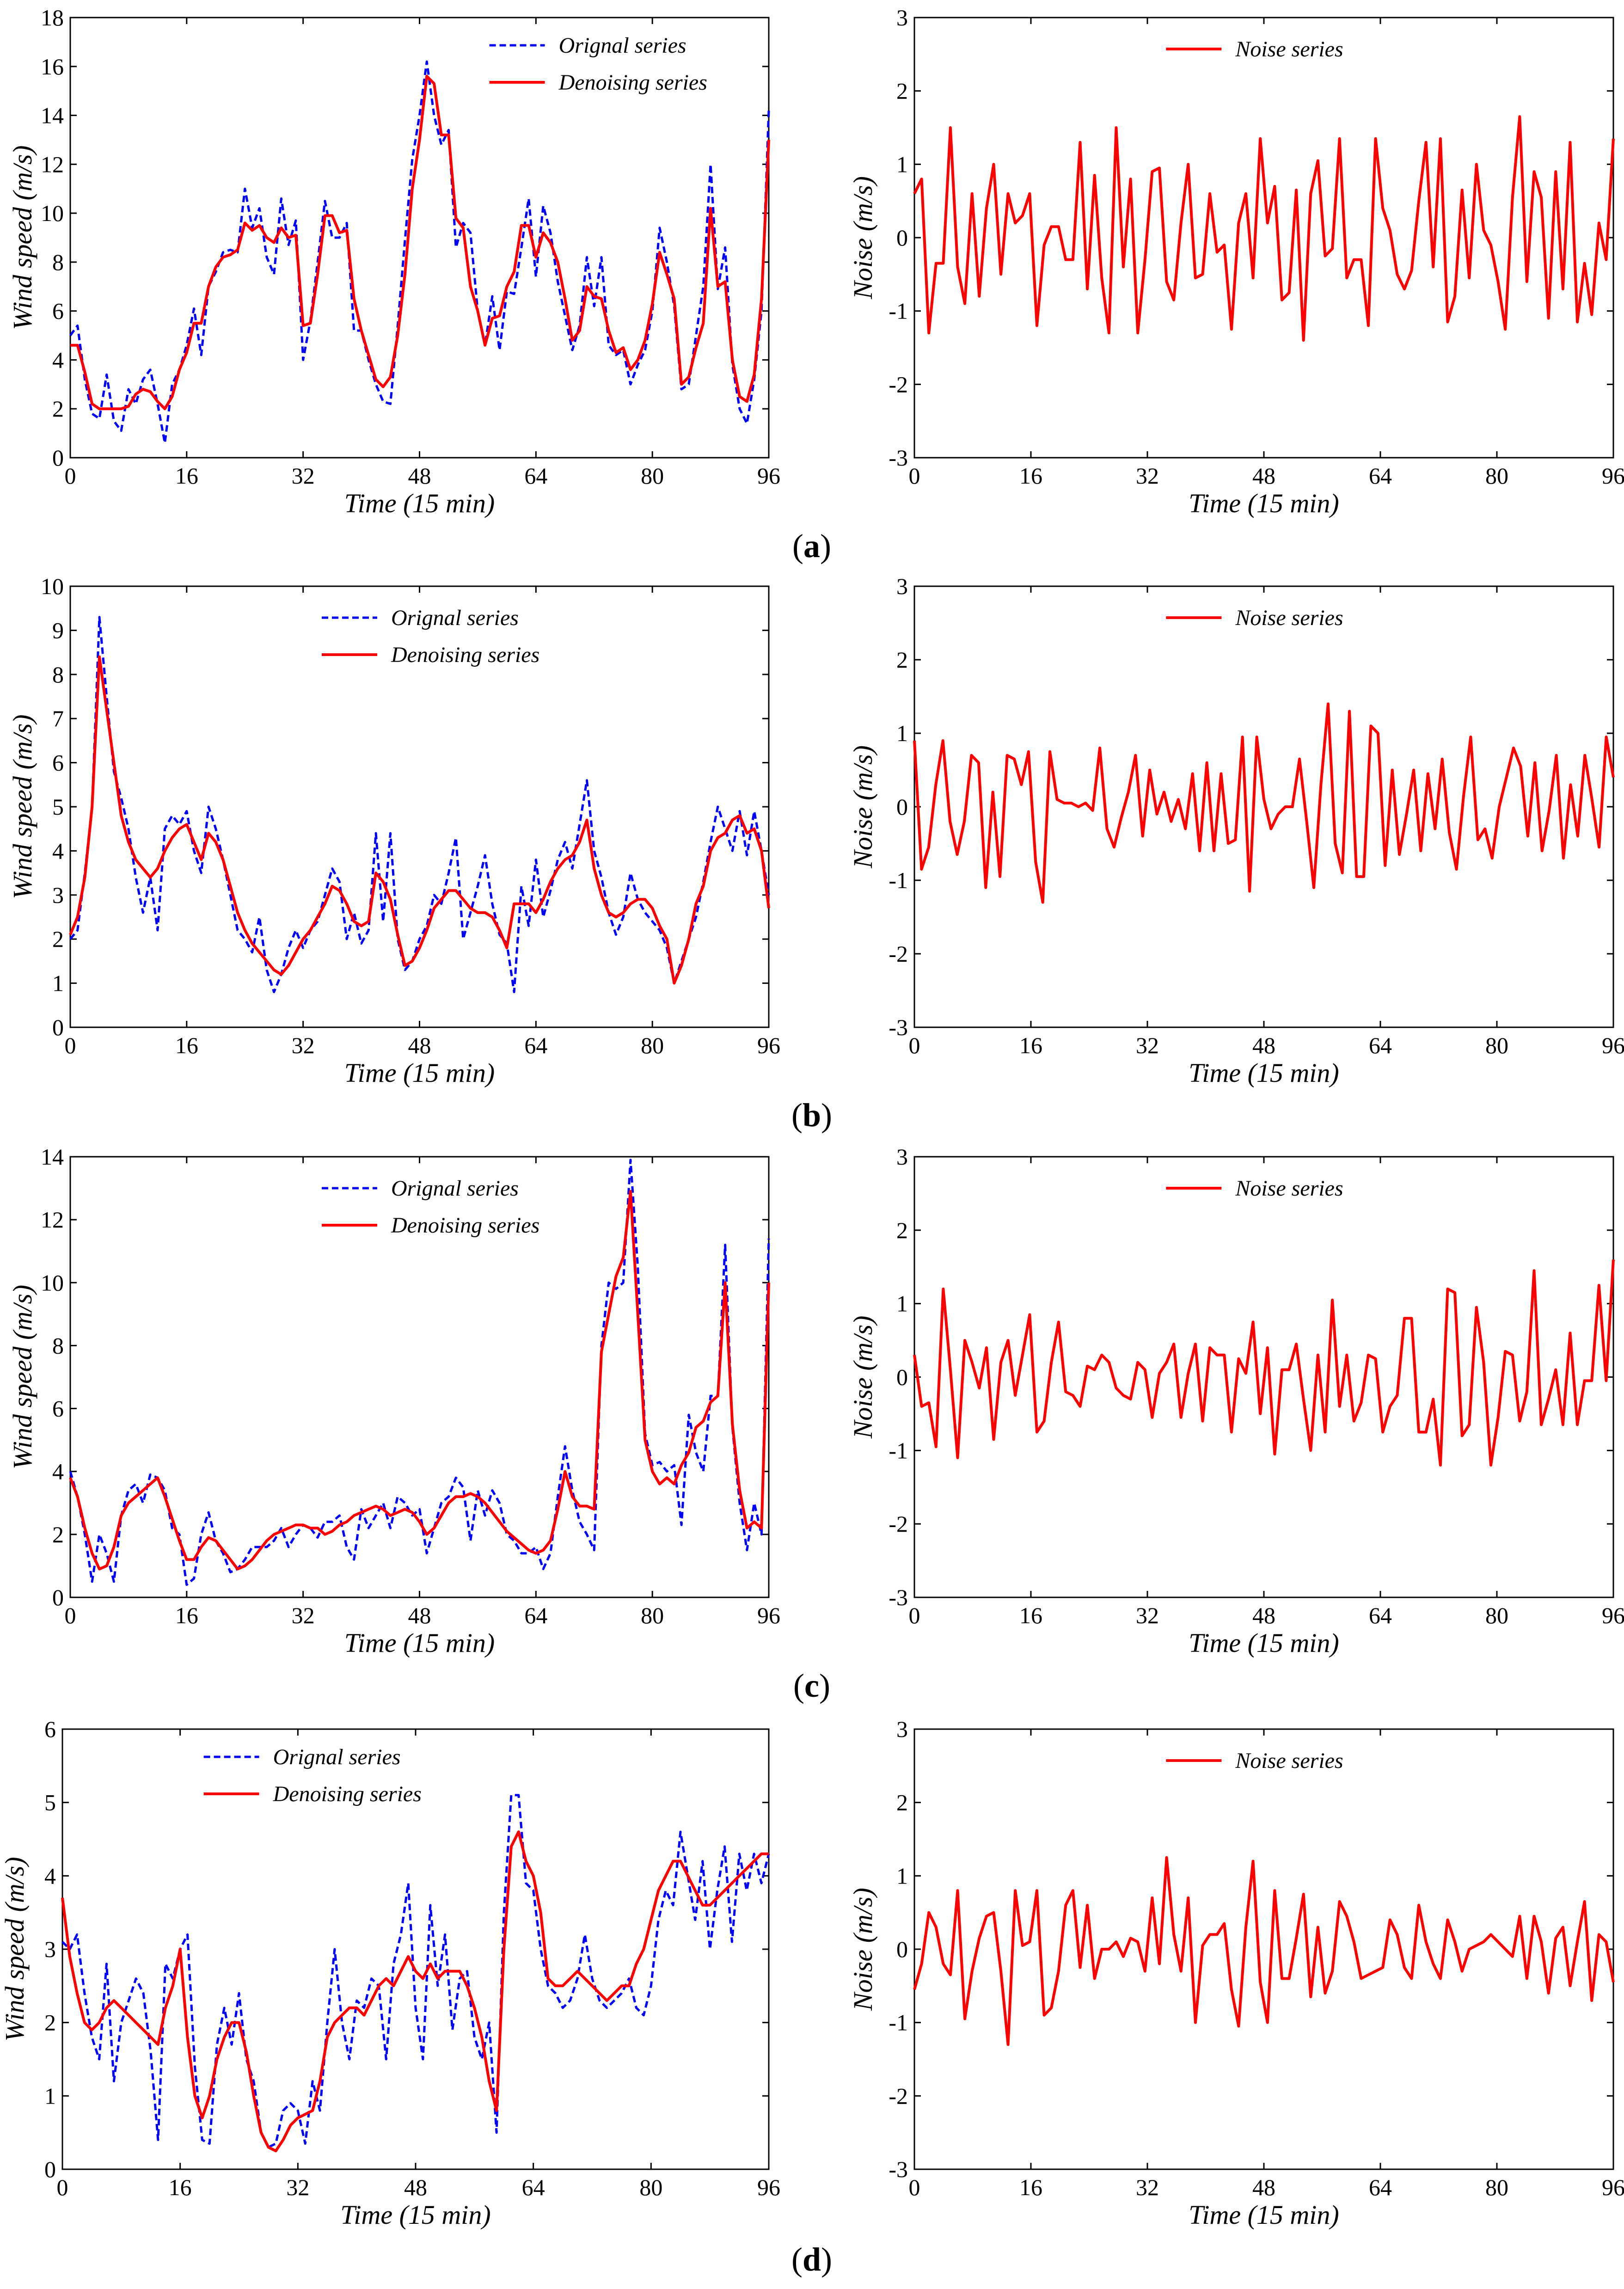 The height and width of the screenshot is (2289, 1624). I want to click on y-tick-label: 9, so click(58, 630).